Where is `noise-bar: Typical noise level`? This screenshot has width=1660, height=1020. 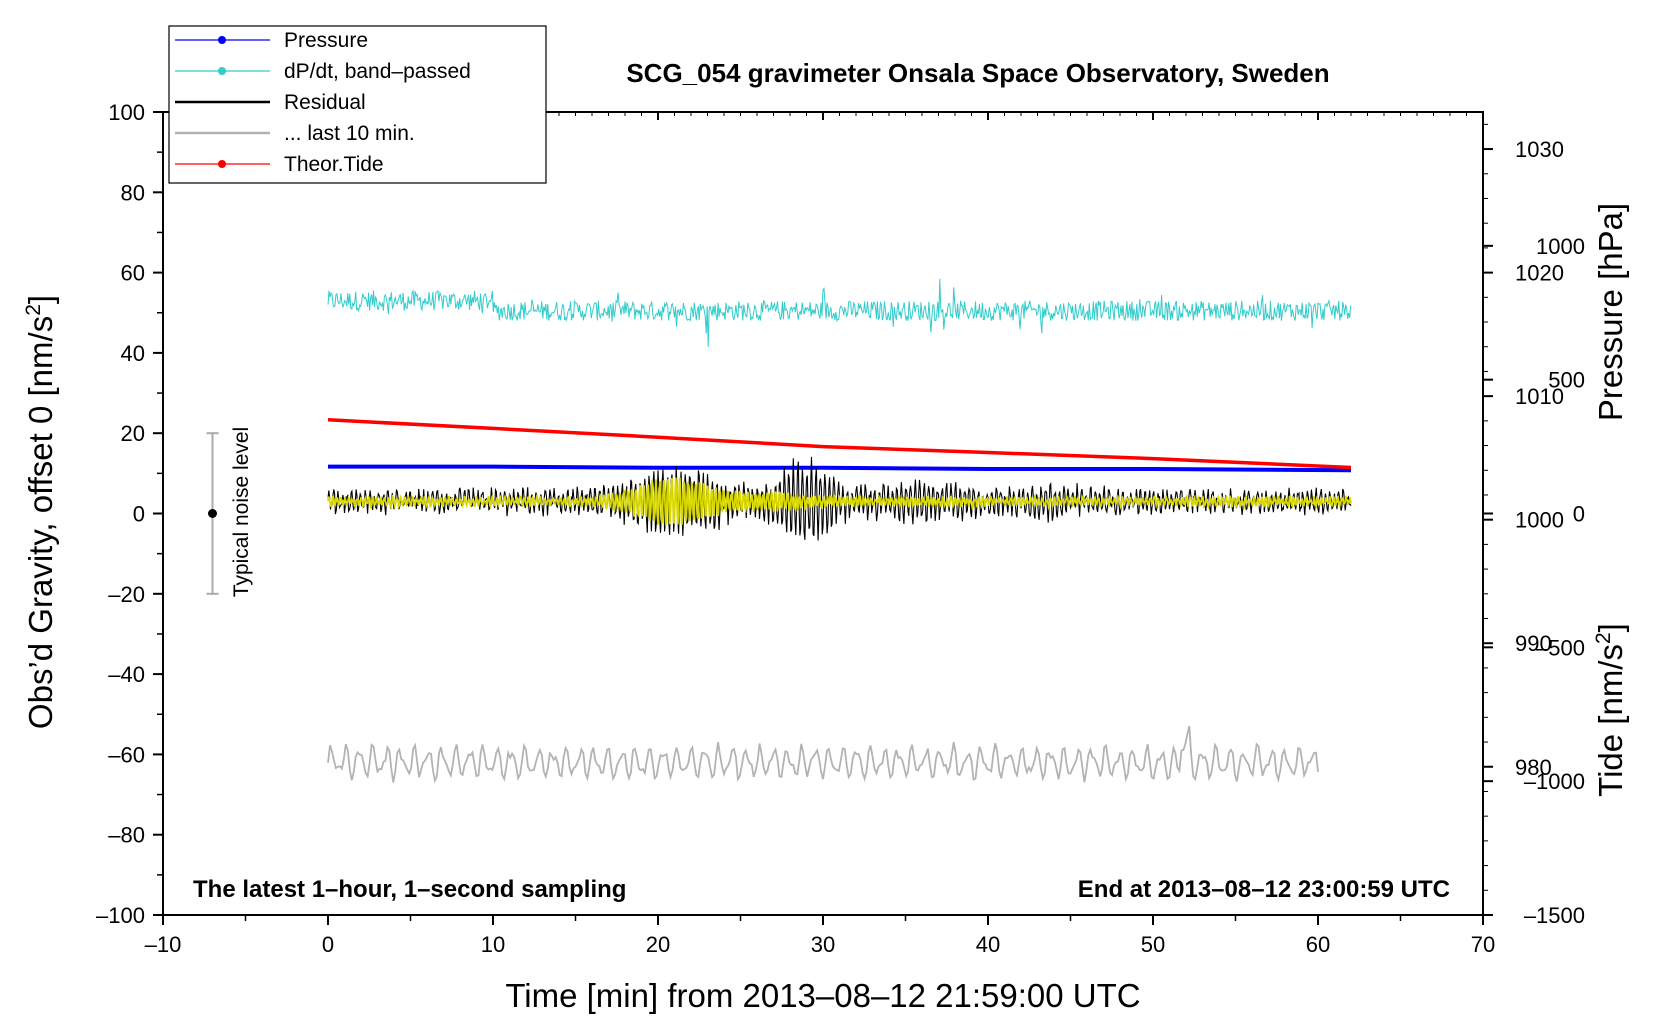
noise-bar: Typical noise level is located at coordinates (229, 512).